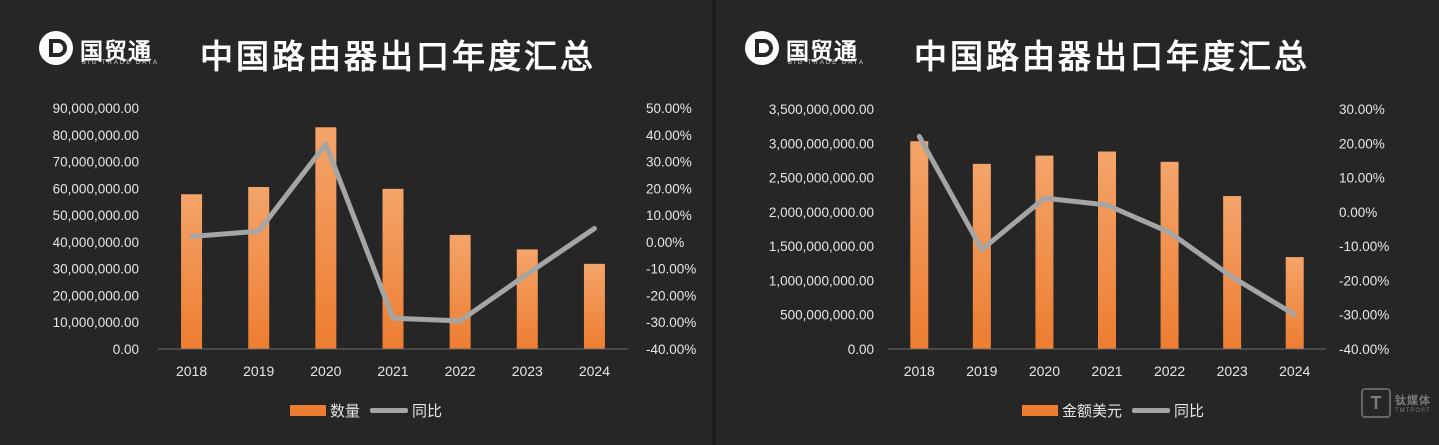  Describe the element at coordinates (669, 135) in the screenshot. I see `y-right-tick-label: 40.00%` at that location.